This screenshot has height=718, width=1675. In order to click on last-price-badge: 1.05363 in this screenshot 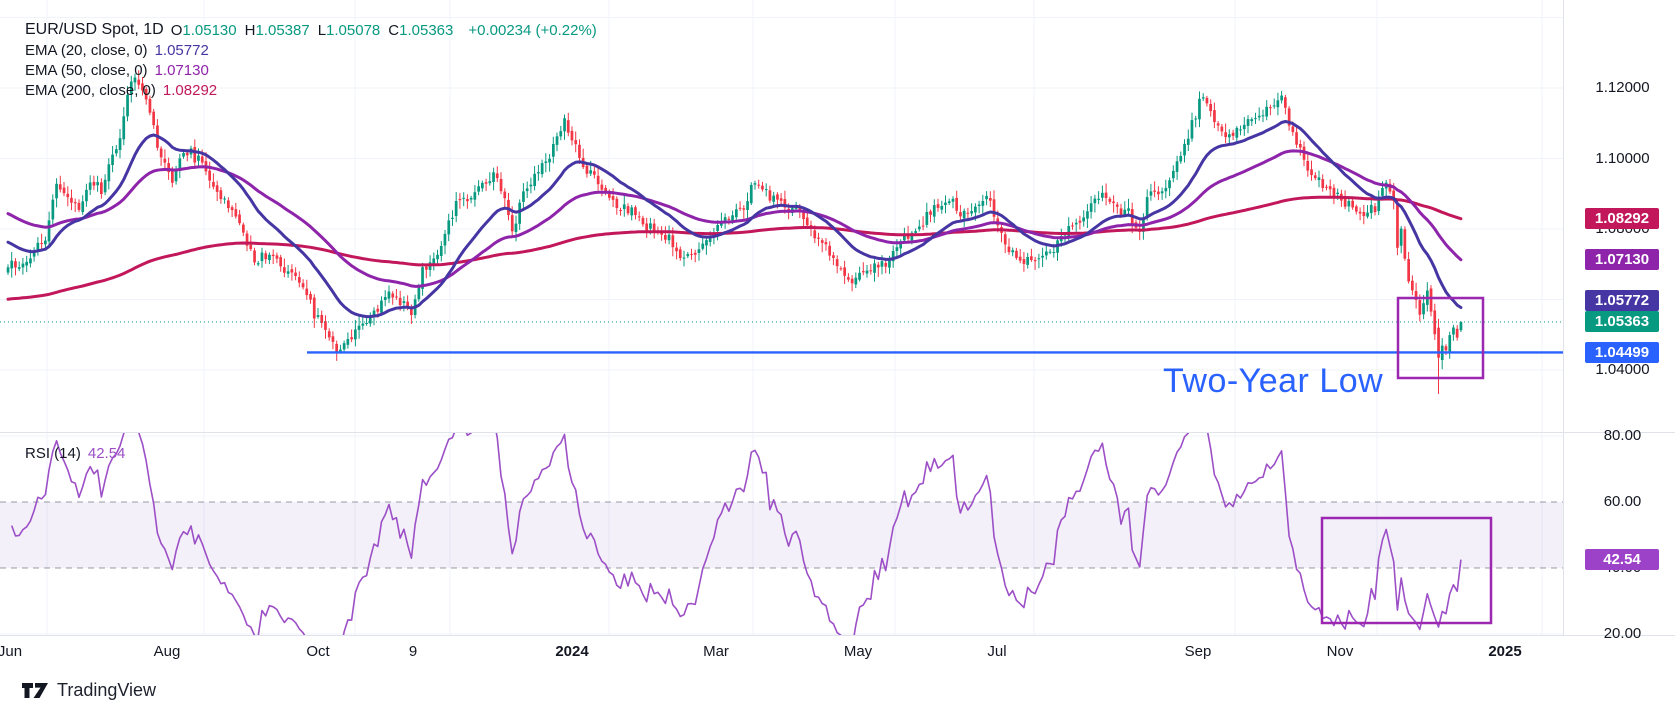, I will do `click(1622, 322)`.